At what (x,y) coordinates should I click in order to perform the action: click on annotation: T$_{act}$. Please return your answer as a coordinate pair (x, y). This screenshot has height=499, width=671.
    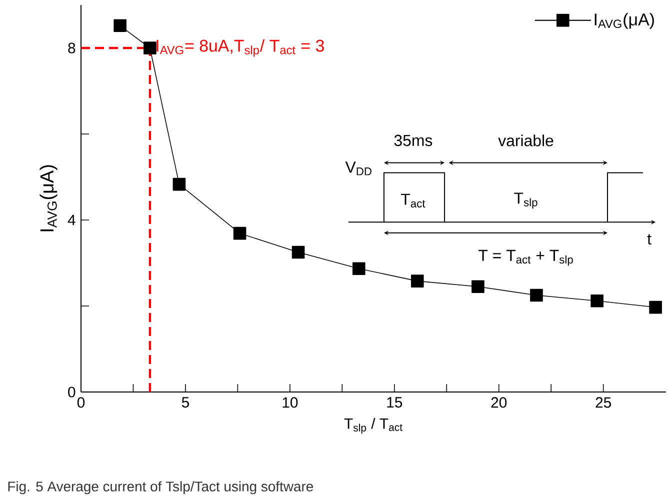
    Looking at the image, I should click on (413, 201).